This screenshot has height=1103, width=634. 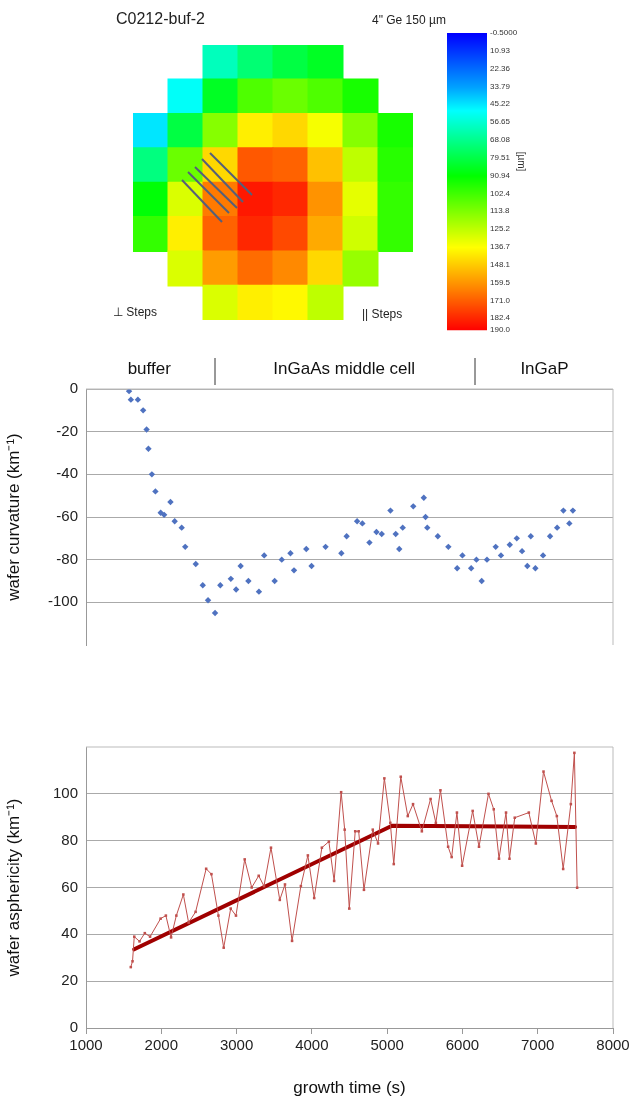 What do you see at coordinates (522, 161) in the screenshot?
I see `color-bar-title: [µm]` at bounding box center [522, 161].